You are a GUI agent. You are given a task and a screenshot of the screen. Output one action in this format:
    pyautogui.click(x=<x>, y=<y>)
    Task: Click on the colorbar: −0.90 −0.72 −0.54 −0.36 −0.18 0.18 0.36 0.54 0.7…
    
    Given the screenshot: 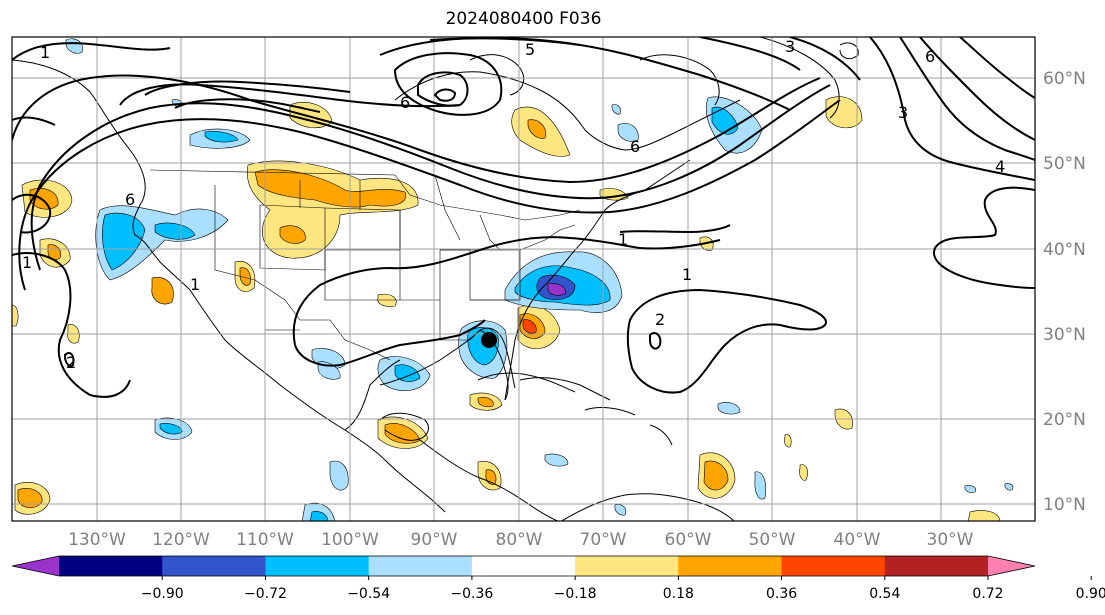 What is the action you would take?
    pyautogui.click(x=558, y=578)
    